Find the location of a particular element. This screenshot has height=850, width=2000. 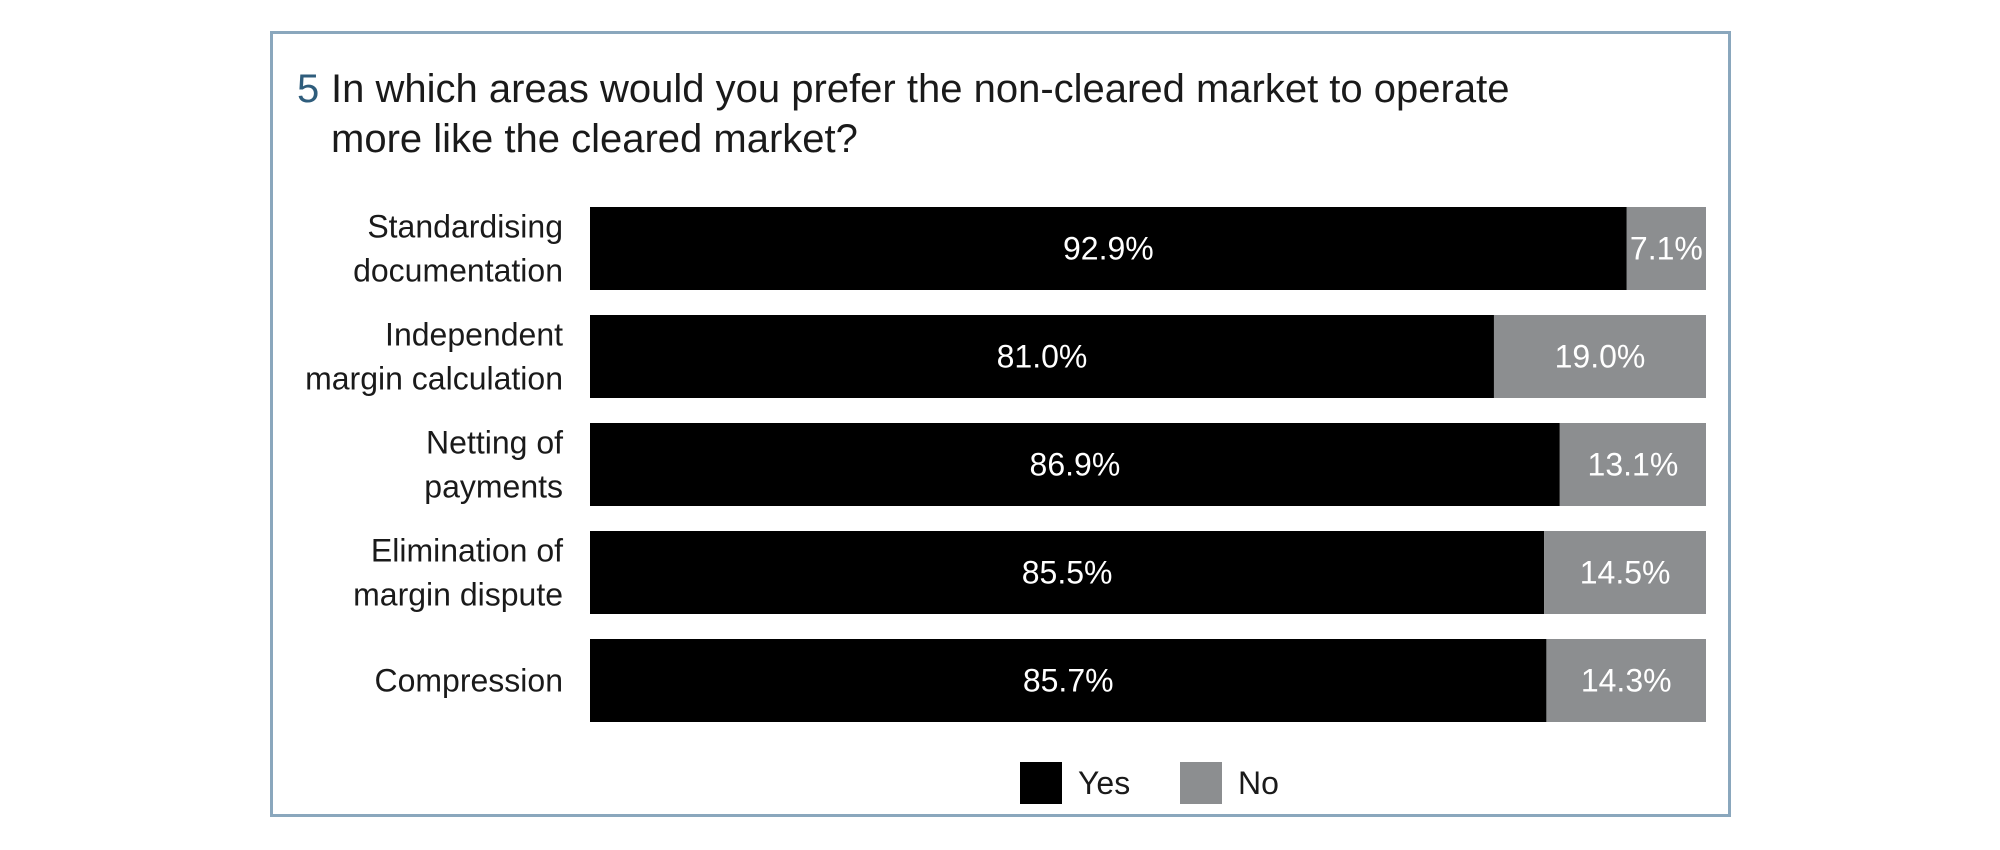

category-label-line: Independent is located at coordinates (474, 335).